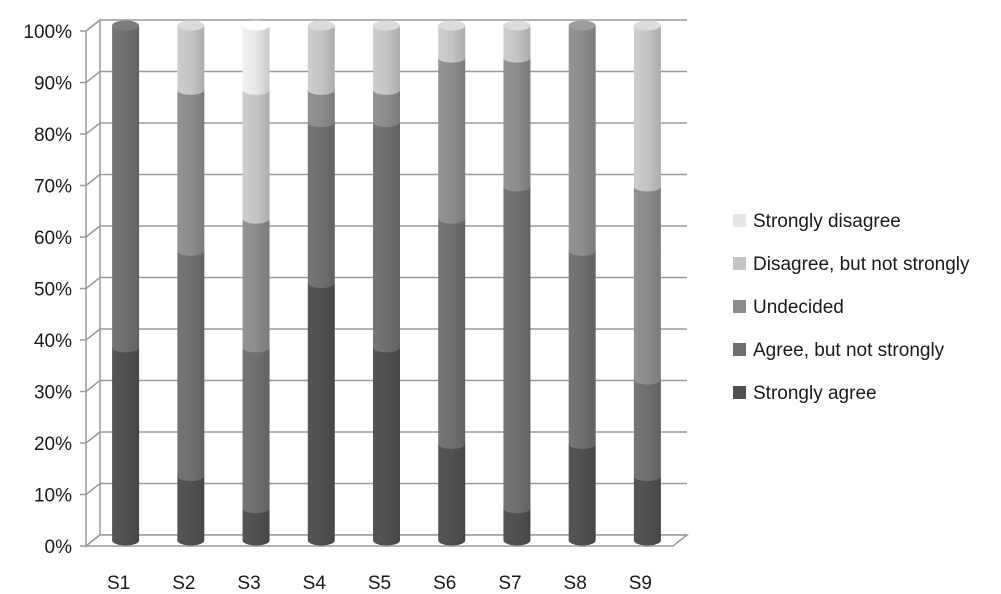 The height and width of the screenshot is (594, 1001). What do you see at coordinates (517, 25) in the screenshot?
I see `bar-segment-top-s7-disagree-but-not-strongly` at bounding box center [517, 25].